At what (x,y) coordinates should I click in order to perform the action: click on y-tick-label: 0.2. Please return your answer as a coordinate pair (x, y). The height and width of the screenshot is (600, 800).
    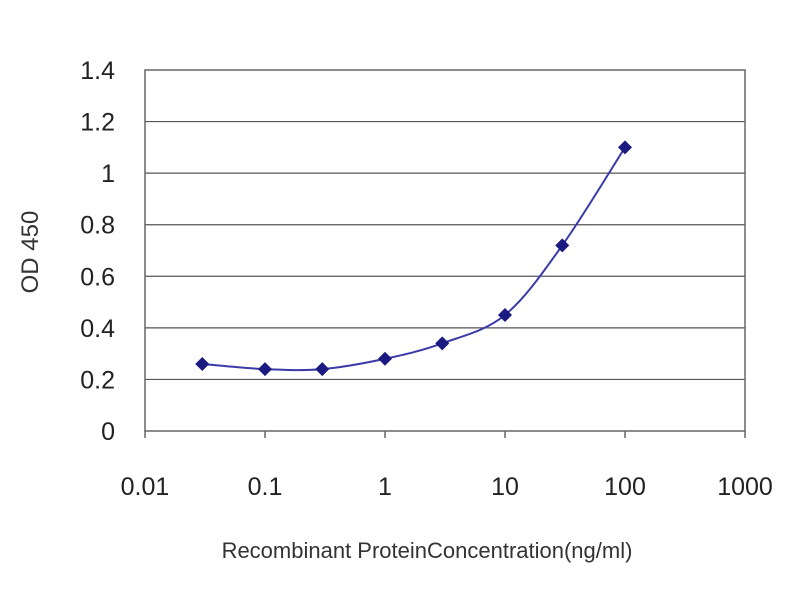
    Looking at the image, I should click on (97, 380).